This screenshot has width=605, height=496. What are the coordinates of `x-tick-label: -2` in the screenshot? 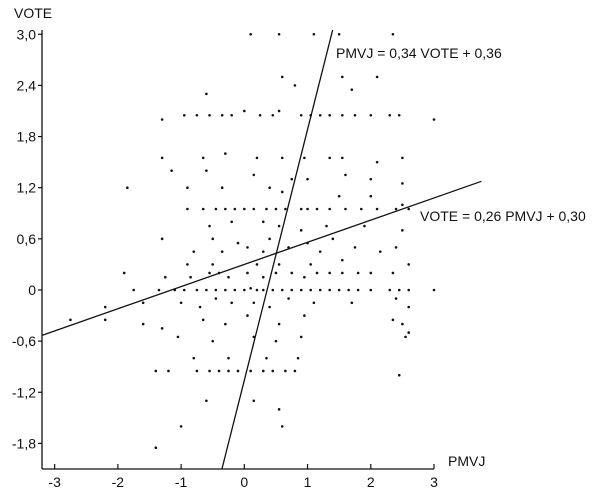 It's located at (118, 482).